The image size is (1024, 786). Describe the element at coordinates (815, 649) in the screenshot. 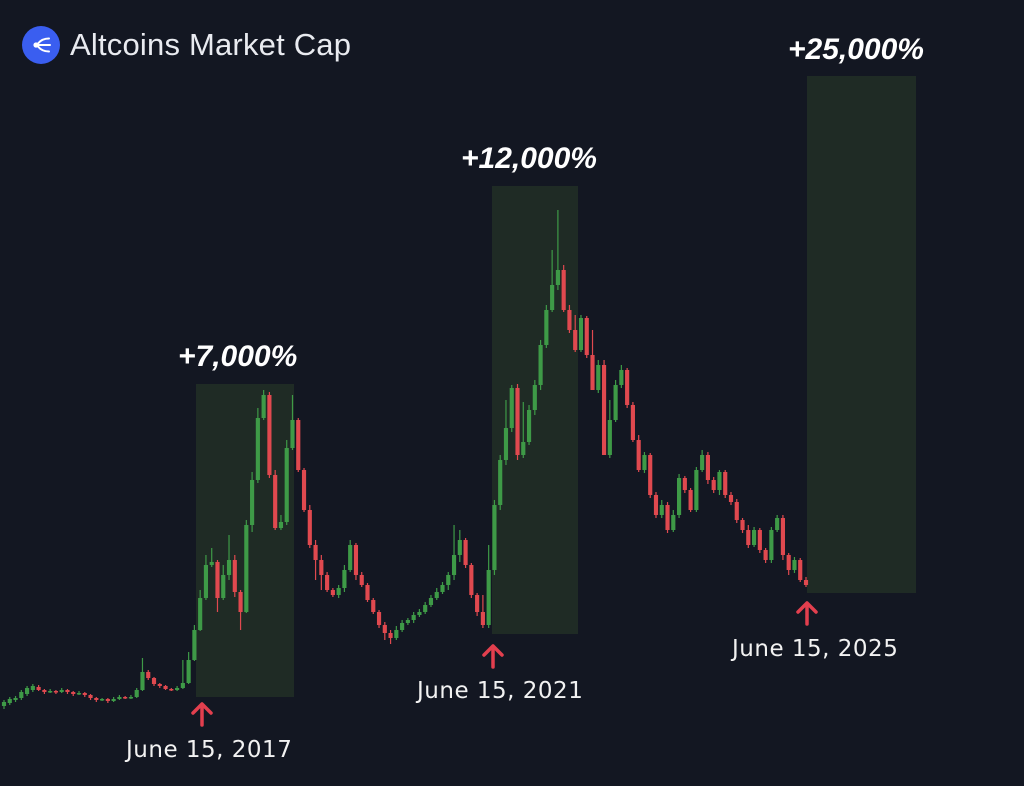

I see `date-label-2025: June 15, 2025` at that location.